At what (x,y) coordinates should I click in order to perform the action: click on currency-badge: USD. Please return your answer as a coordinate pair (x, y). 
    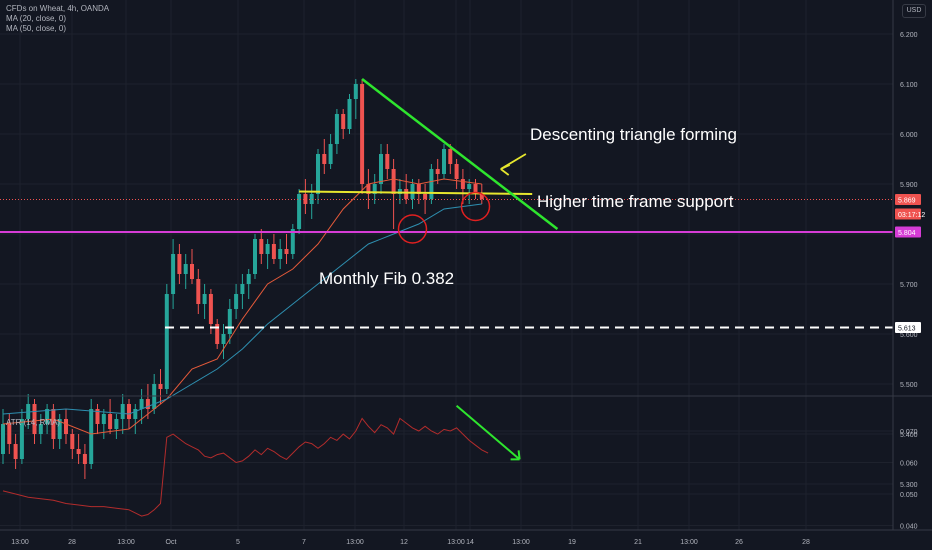
    Looking at the image, I should click on (914, 11).